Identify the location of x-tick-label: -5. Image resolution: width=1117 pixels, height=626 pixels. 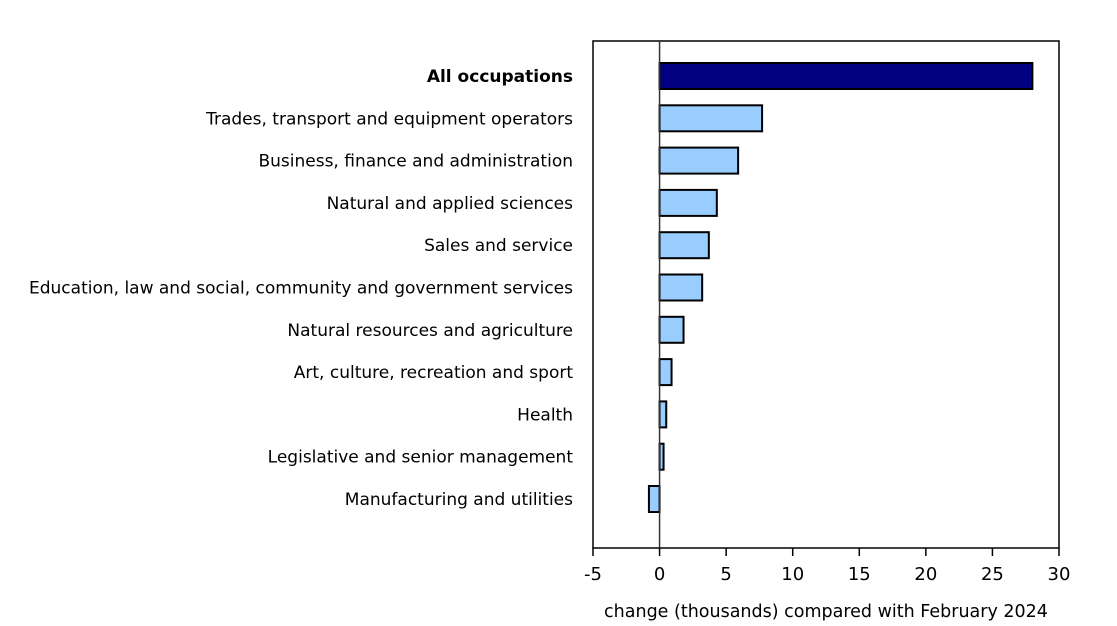
(593, 574).